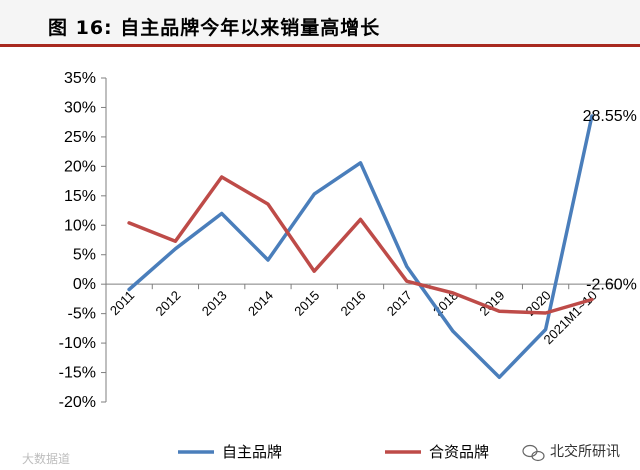  What do you see at coordinates (46, 458) in the screenshot?
I see `watermark-left: 大数据道` at bounding box center [46, 458].